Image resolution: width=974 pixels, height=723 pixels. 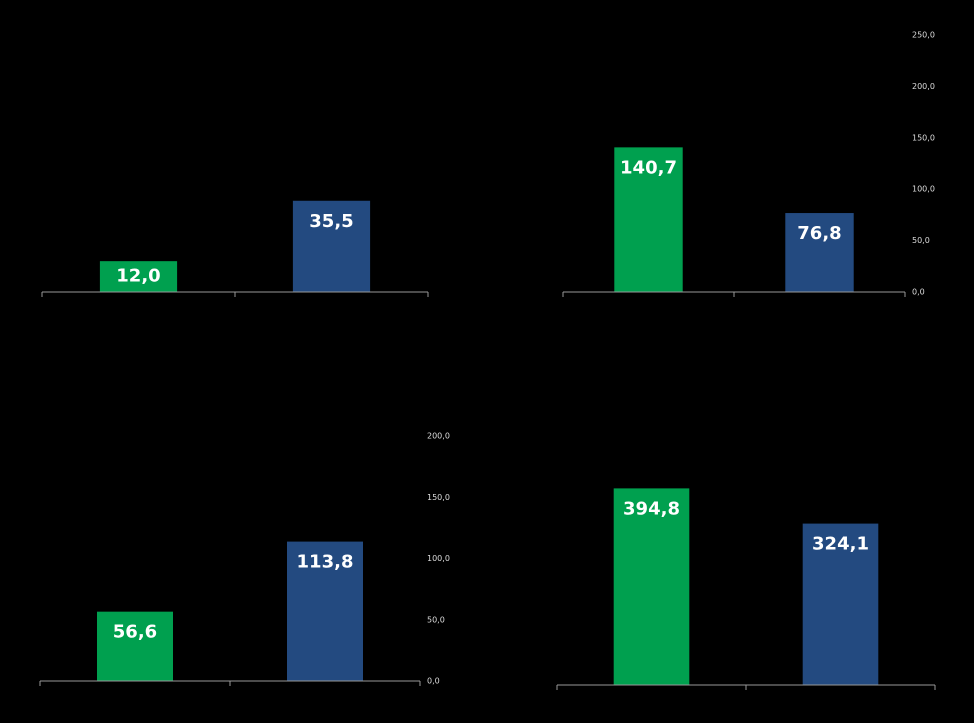 I want to click on value-label: 56,6, so click(x=135, y=632).